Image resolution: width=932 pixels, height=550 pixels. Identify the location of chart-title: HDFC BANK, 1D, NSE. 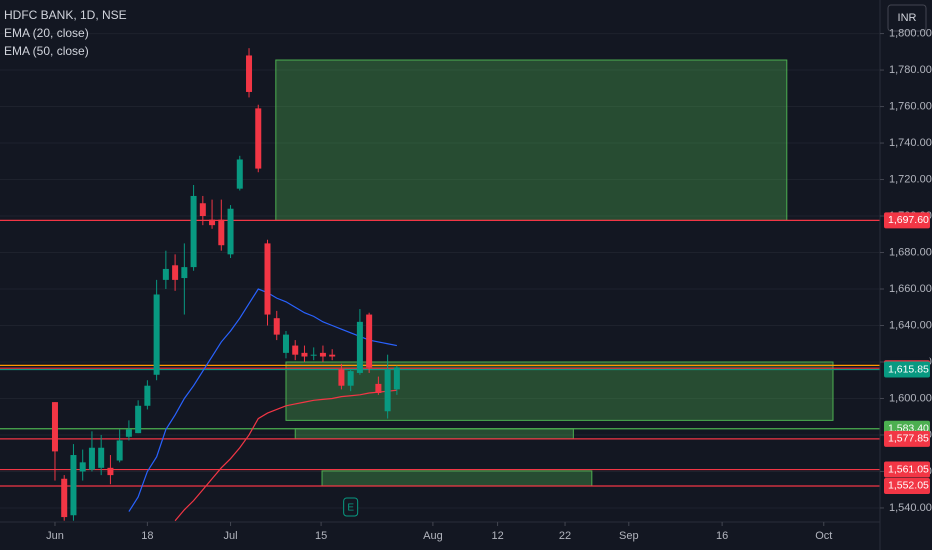
(65, 15).